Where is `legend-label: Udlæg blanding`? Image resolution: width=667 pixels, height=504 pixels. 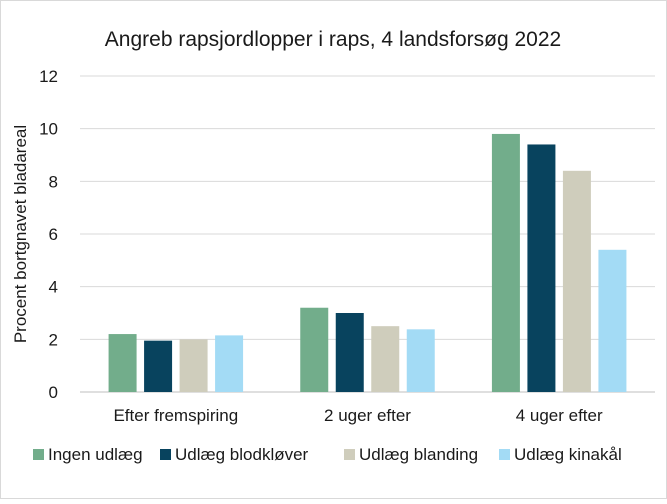
legend-label: Udlæg blanding is located at coordinates (418, 454).